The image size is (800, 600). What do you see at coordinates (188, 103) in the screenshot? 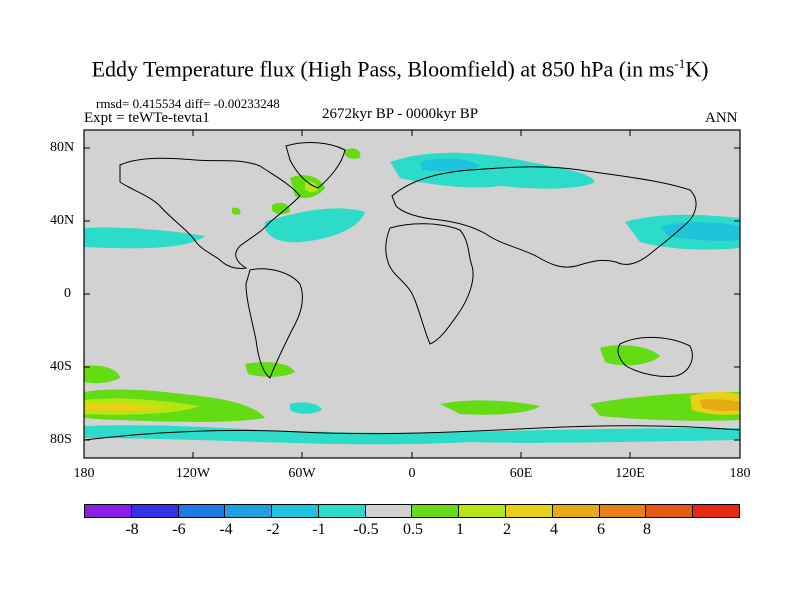
I see `stats-text: rmsd= 0.415534 diff= -0.00233248` at bounding box center [188, 103].